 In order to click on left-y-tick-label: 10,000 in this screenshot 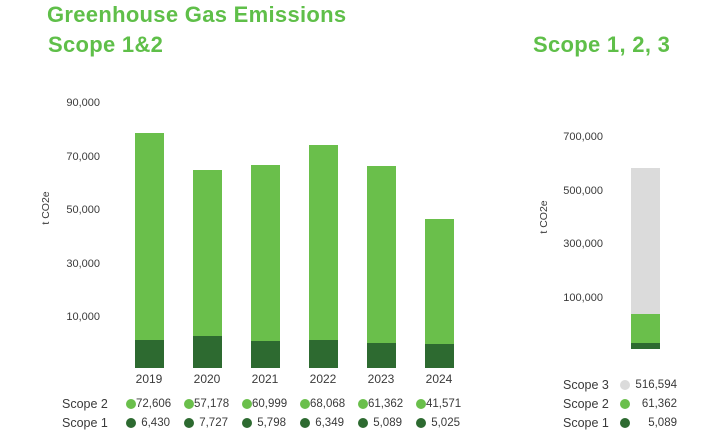, I will do `click(83, 317)`.